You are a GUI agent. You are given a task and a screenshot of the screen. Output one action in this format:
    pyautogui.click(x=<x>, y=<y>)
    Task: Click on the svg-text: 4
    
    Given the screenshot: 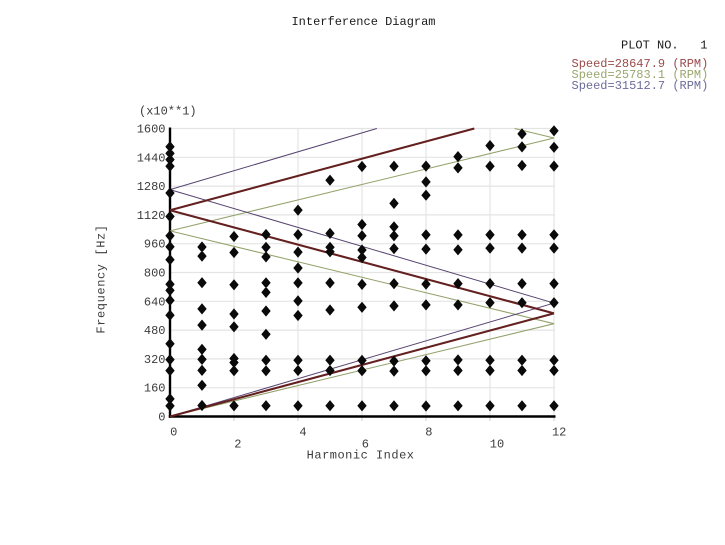 What is the action you would take?
    pyautogui.click(x=302, y=433)
    